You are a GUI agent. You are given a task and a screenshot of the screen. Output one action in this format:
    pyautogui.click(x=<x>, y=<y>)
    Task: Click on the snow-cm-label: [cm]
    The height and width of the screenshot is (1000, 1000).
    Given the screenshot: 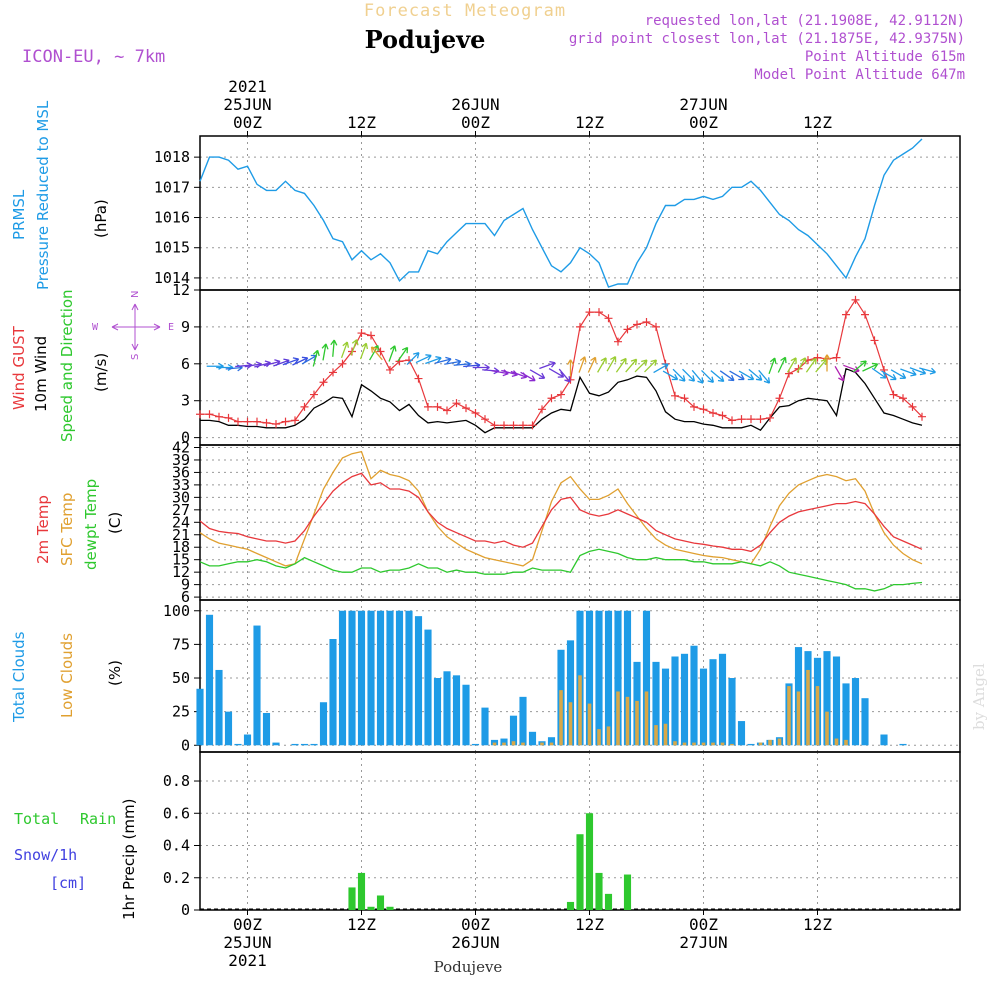 What is the action you would take?
    pyautogui.click(x=68, y=883)
    